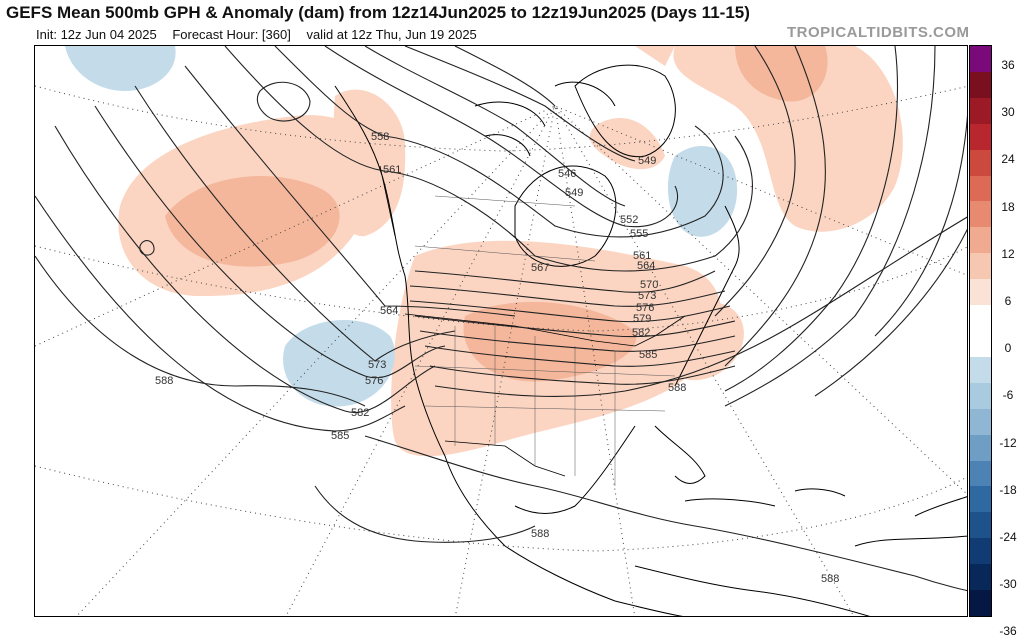 Image resolution: width=1024 pixels, height=638 pixels. I want to click on political-borders, so click(532, 321).